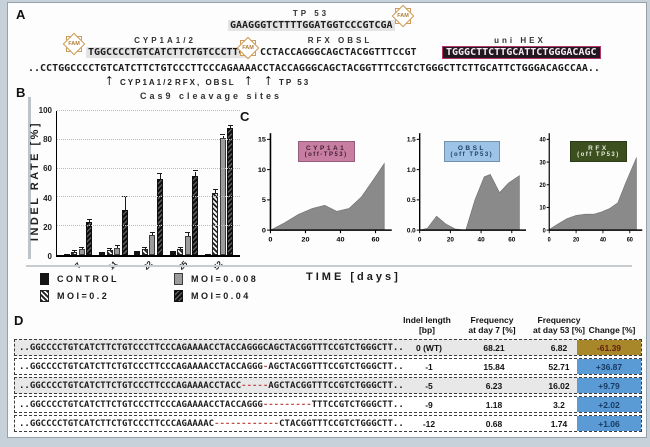 This screenshot has width=650, height=447. Describe the element at coordinates (211, 96) in the screenshot. I see `cas9-caption: Cas9 cleavage sites` at that location.